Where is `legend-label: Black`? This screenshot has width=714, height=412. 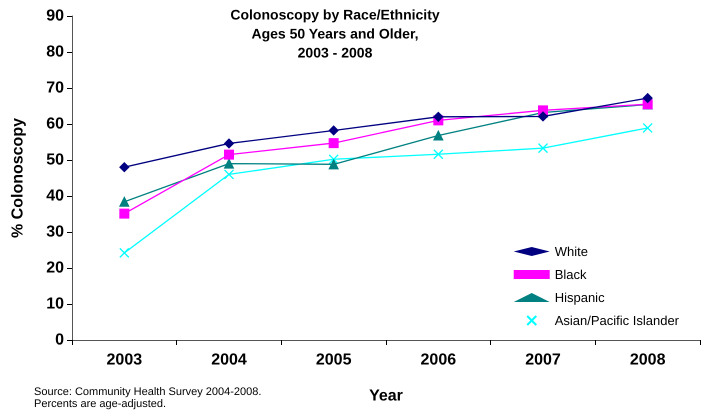
legend-label: Black is located at coordinates (571, 274).